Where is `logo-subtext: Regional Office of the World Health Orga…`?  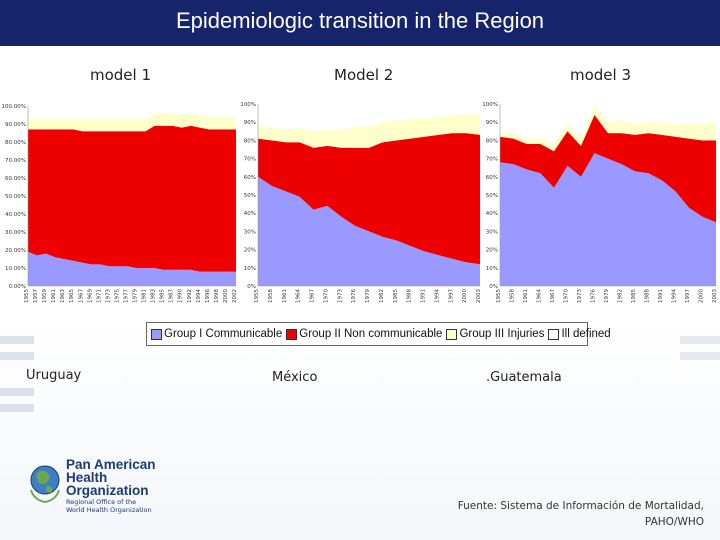
logo-subtext: Regional Office of the World Health Orga… is located at coordinates (109, 506).